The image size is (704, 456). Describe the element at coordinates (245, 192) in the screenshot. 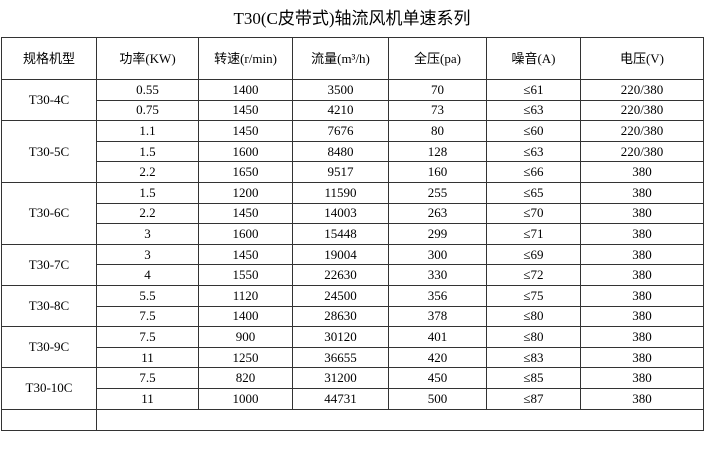

I see `data-cell: 1200` at that location.